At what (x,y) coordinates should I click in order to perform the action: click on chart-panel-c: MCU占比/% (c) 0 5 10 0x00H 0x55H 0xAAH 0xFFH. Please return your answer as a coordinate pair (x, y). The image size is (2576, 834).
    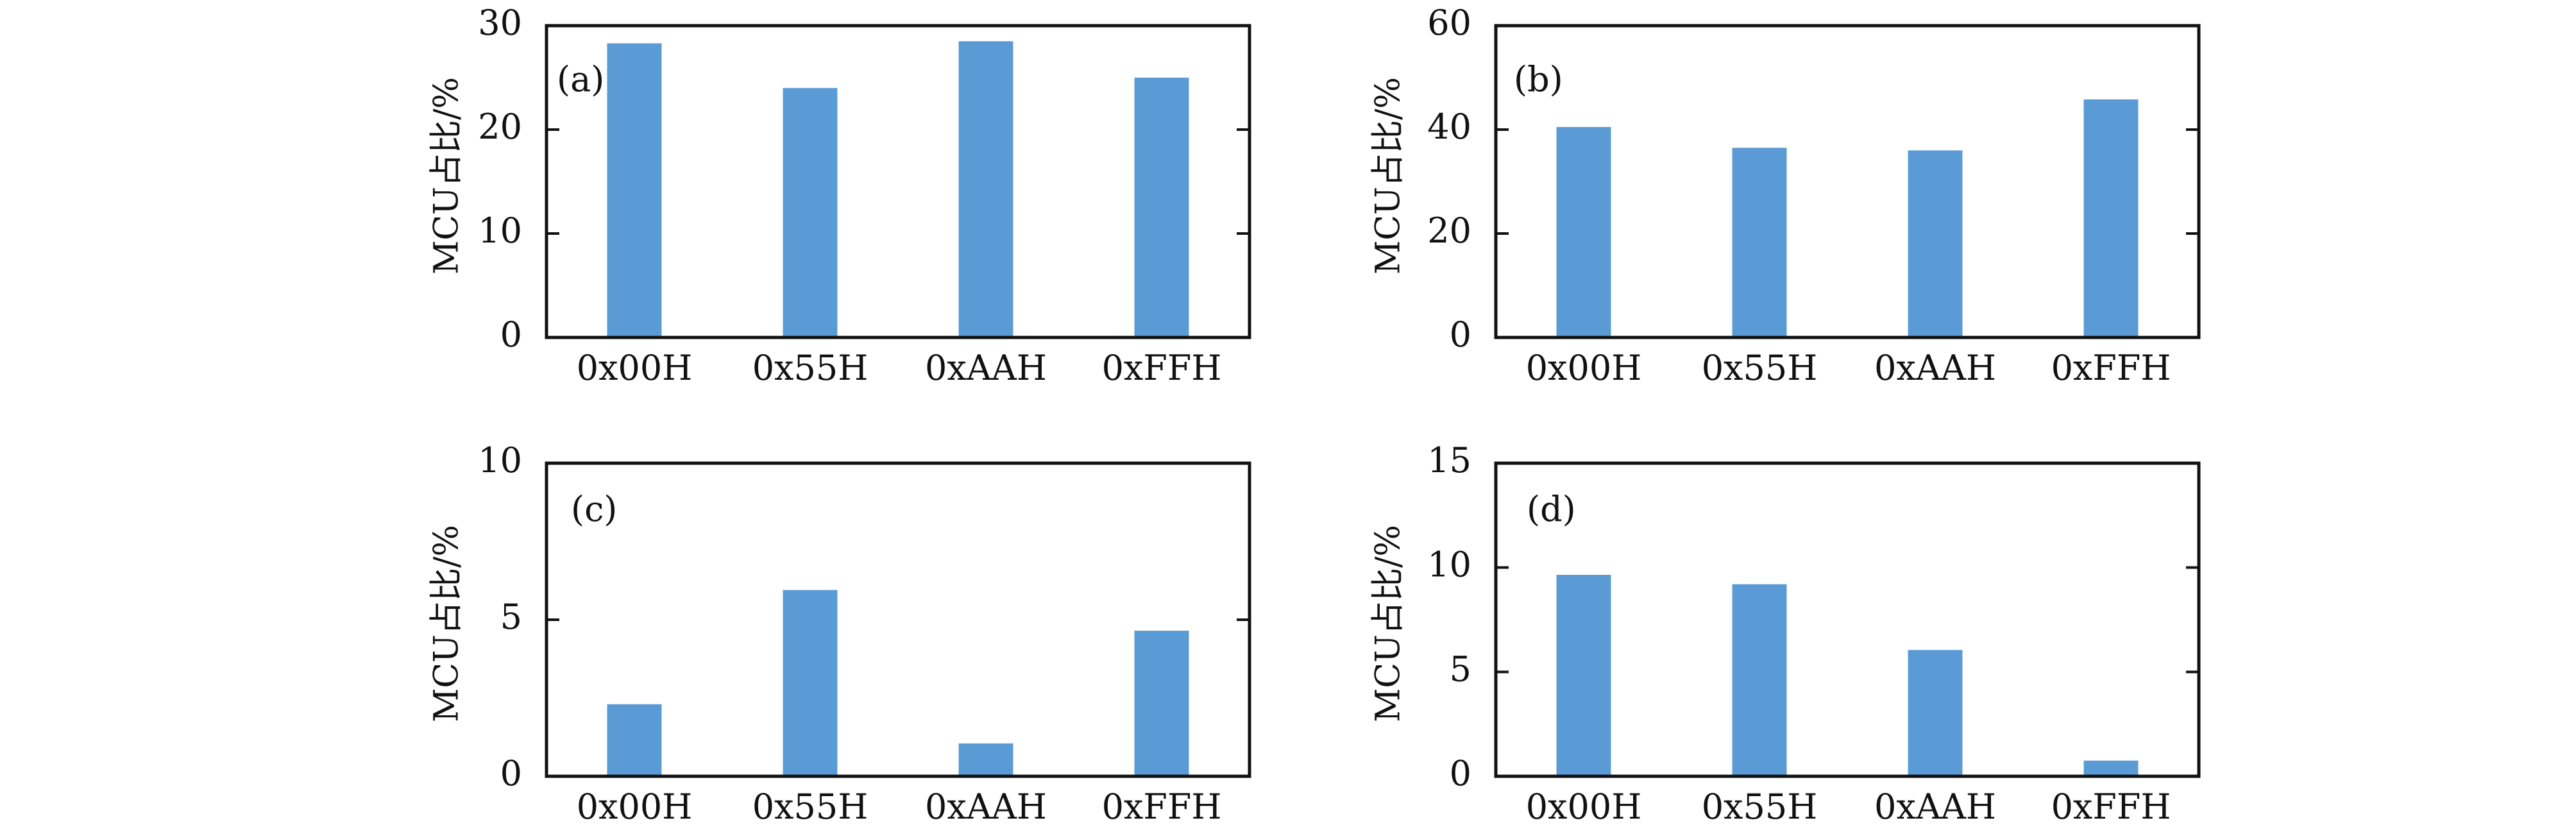
    Looking at the image, I should click on (839, 633).